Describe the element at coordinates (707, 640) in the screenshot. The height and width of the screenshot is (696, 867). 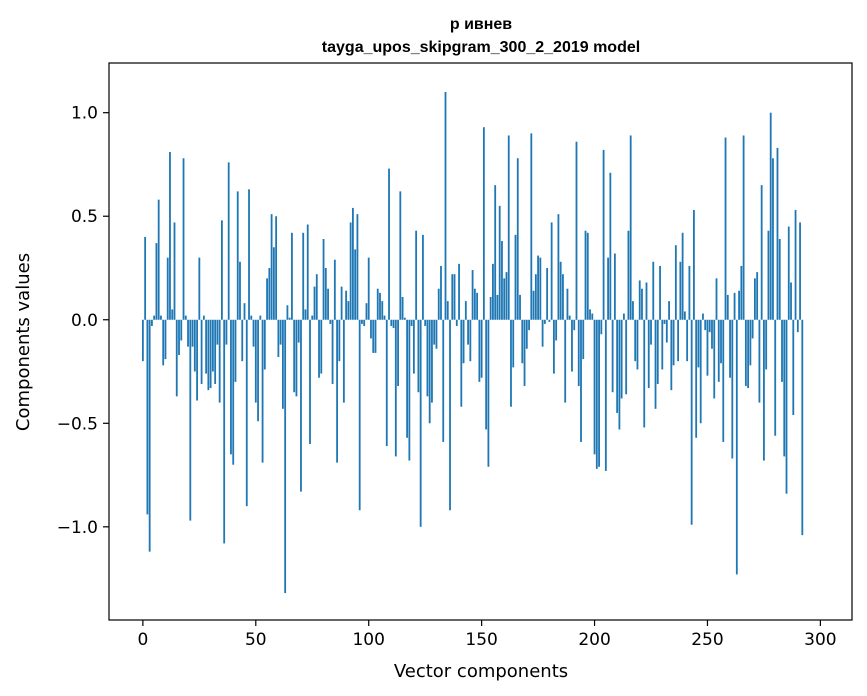
I see `x-tick-label: 250` at that location.